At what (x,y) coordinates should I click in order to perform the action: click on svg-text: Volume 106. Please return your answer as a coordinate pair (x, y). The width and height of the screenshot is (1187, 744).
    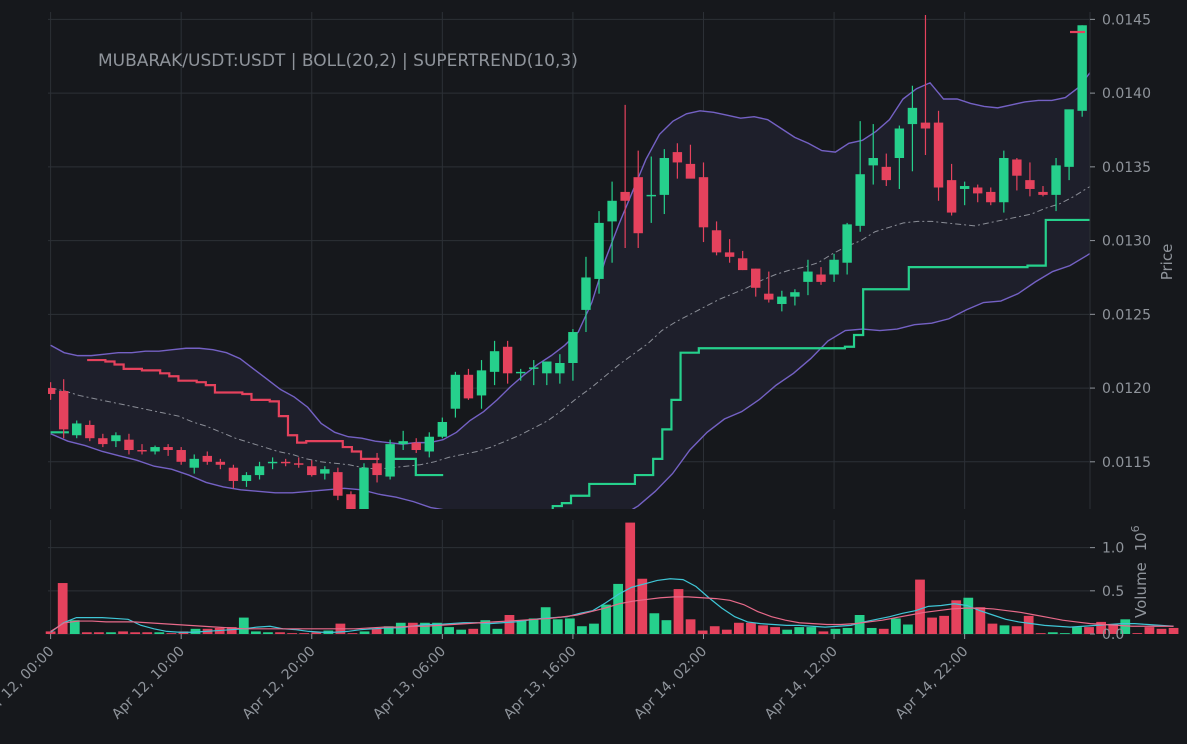
    Looking at the image, I should click on (1139, 571).